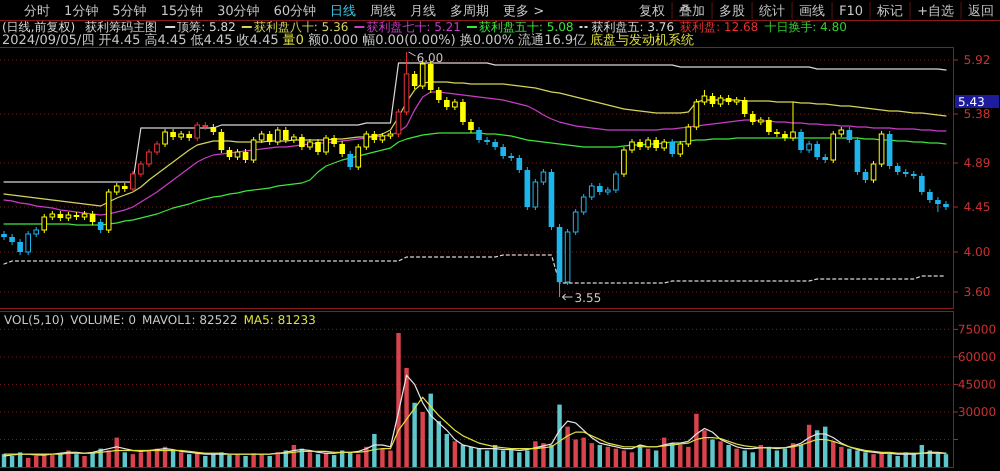 Image resolution: width=1000 pixels, height=471 pixels. I want to click on text: 60分钟, so click(295, 11).